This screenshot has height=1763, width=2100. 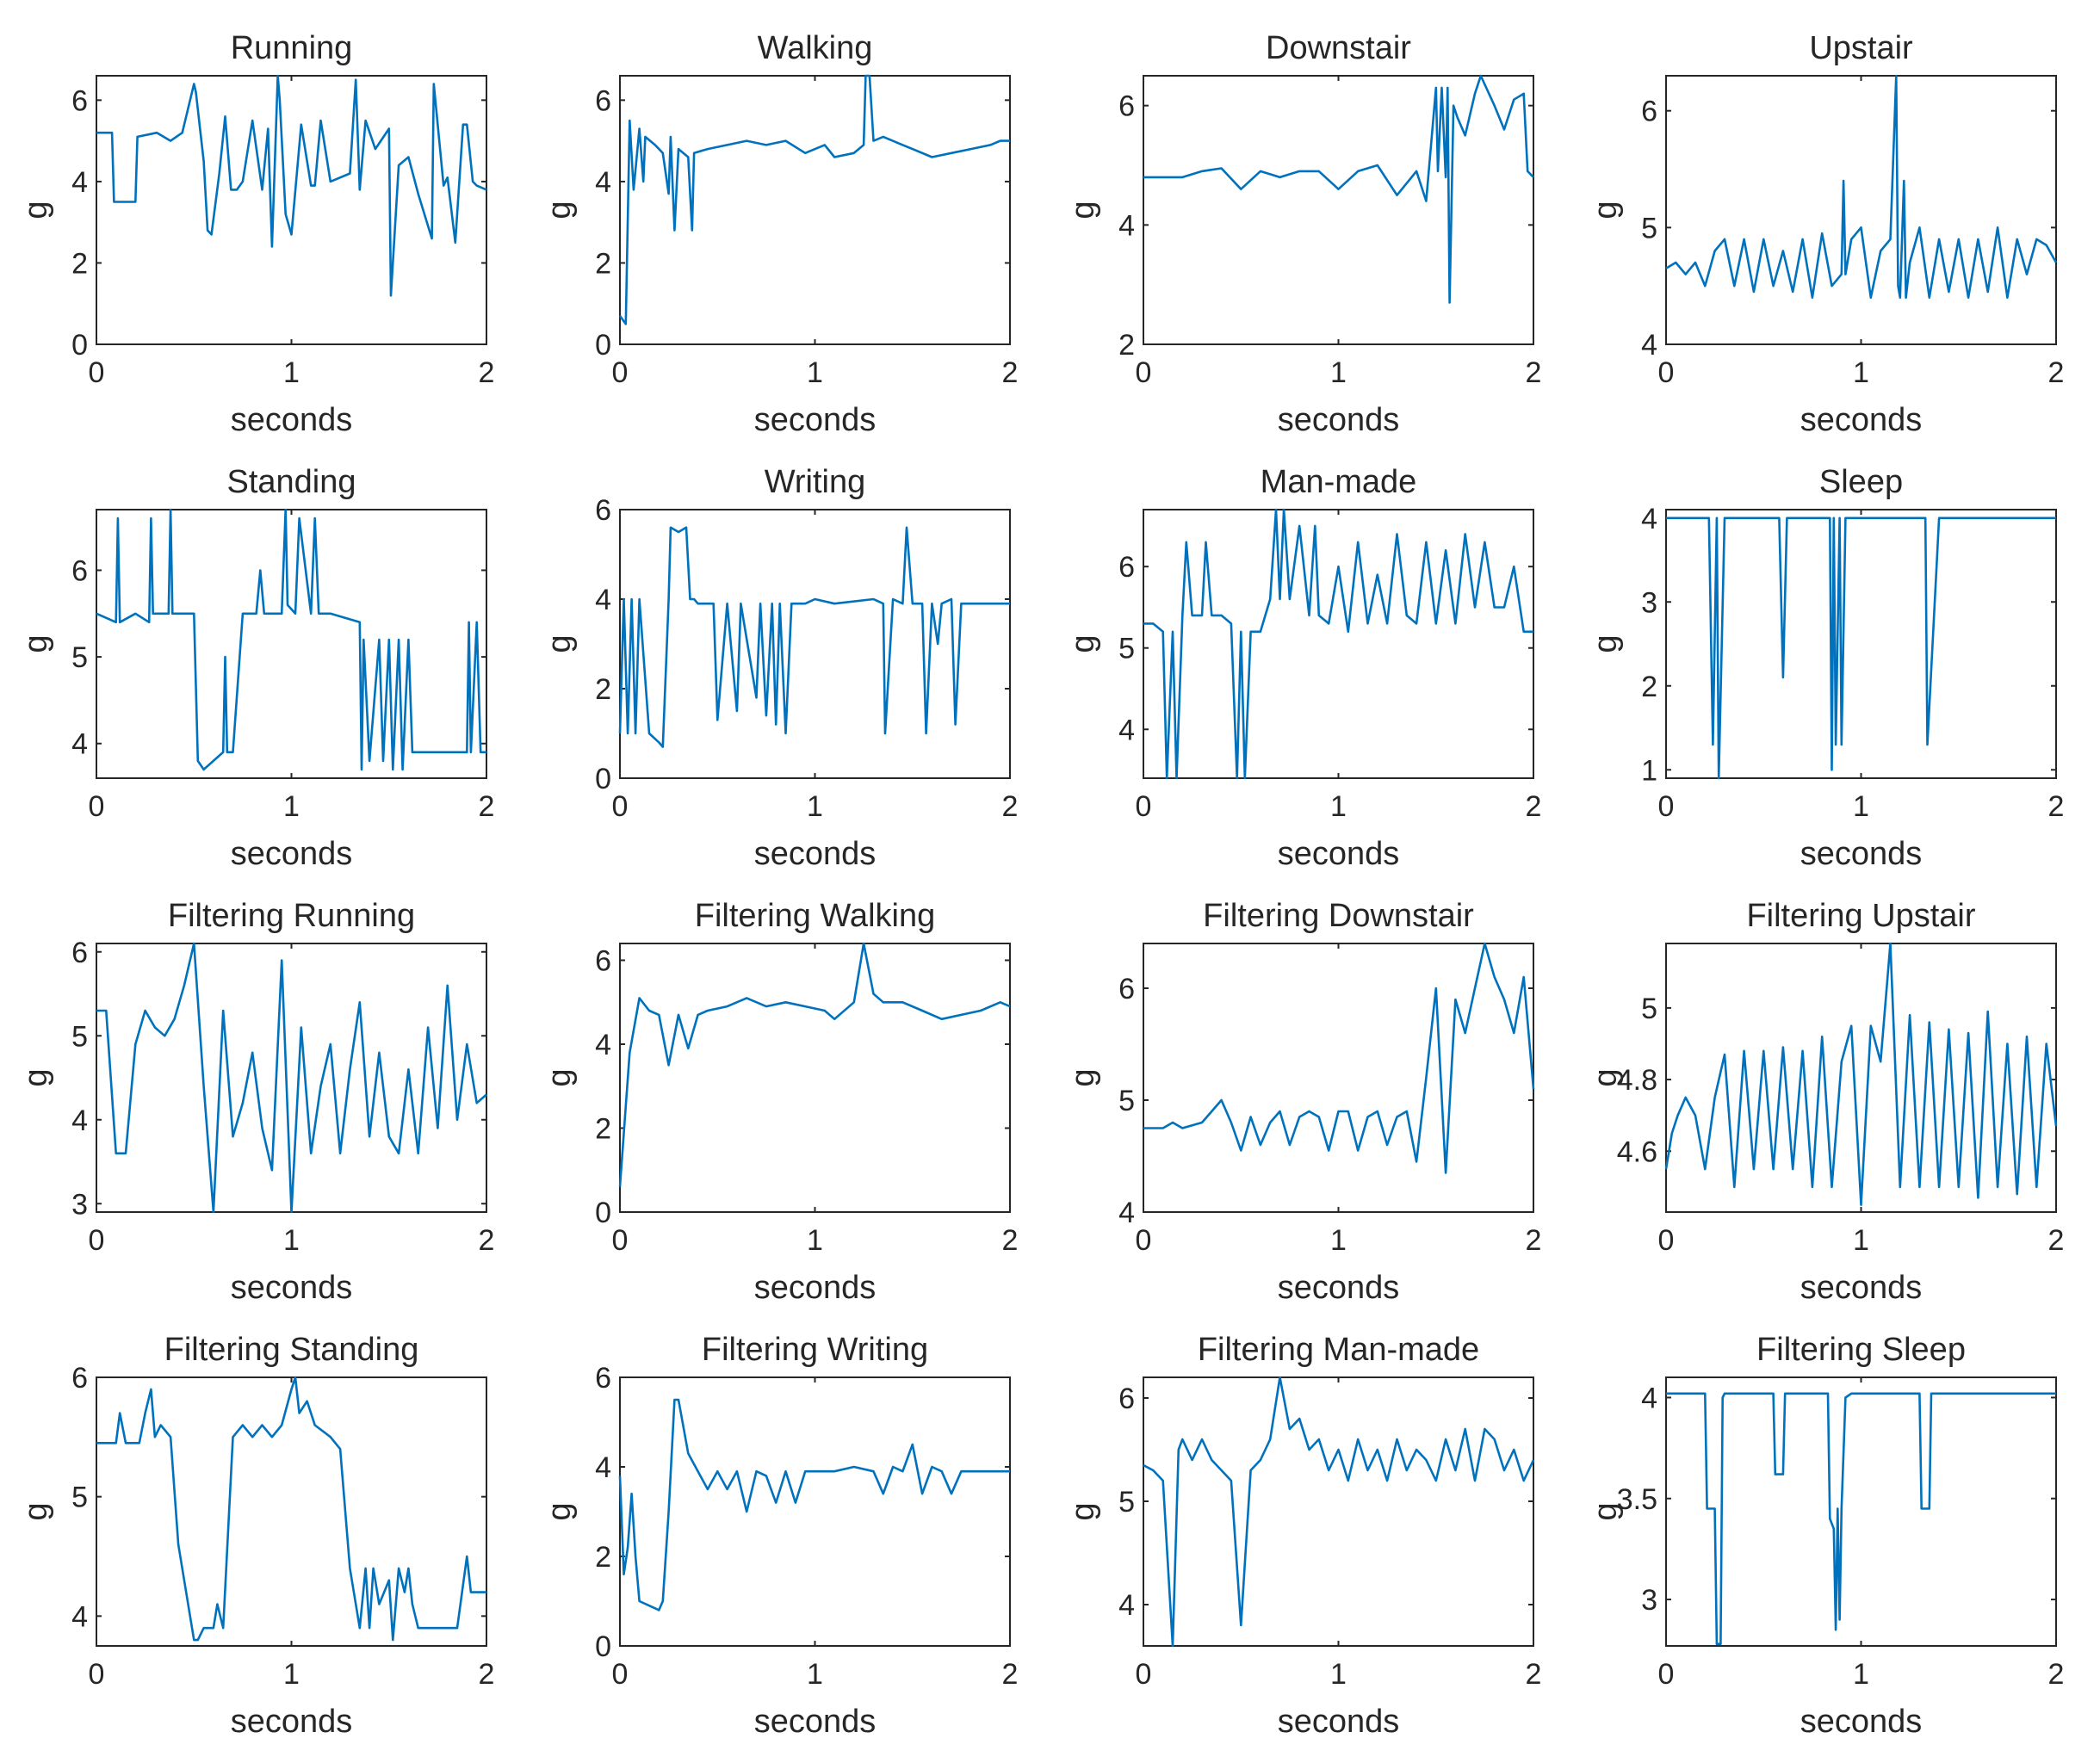 What do you see at coordinates (816, 482) in the screenshot?
I see `chart-title: Writing` at bounding box center [816, 482].